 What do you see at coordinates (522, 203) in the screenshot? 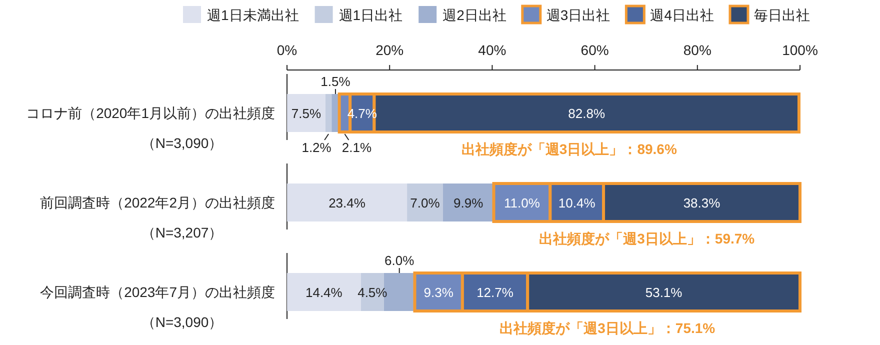
I see `data-label: 11.0%` at bounding box center [522, 203].